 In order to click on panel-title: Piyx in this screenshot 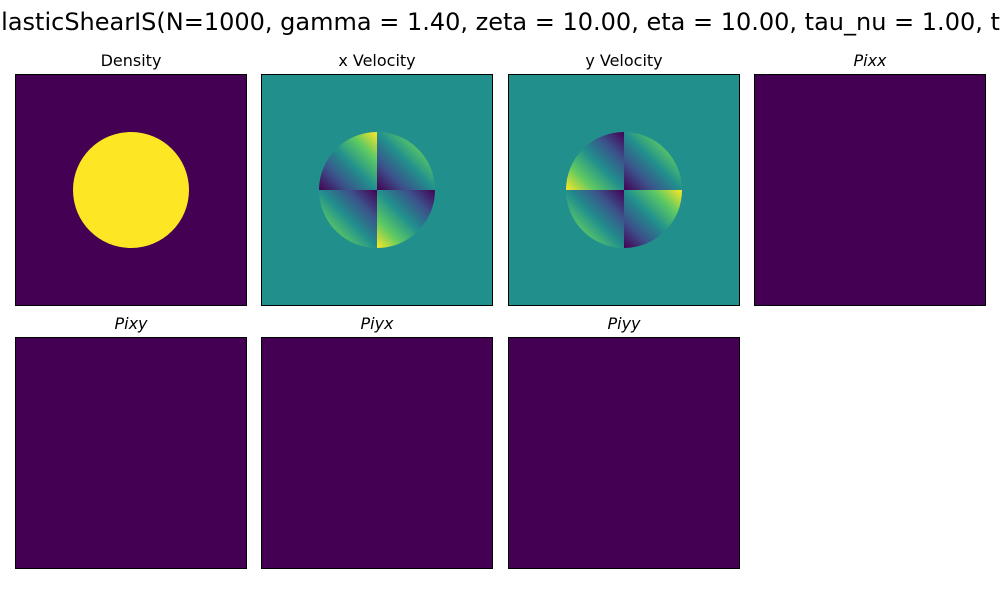, I will do `click(377, 323)`.